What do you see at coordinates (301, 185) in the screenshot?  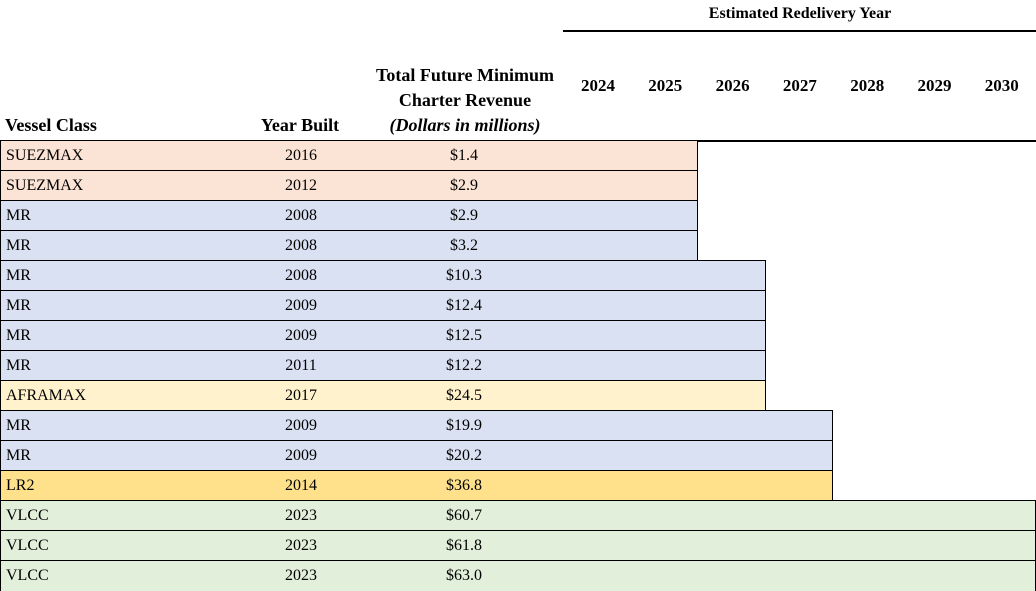 I see `year-built-cell: 2012` at bounding box center [301, 185].